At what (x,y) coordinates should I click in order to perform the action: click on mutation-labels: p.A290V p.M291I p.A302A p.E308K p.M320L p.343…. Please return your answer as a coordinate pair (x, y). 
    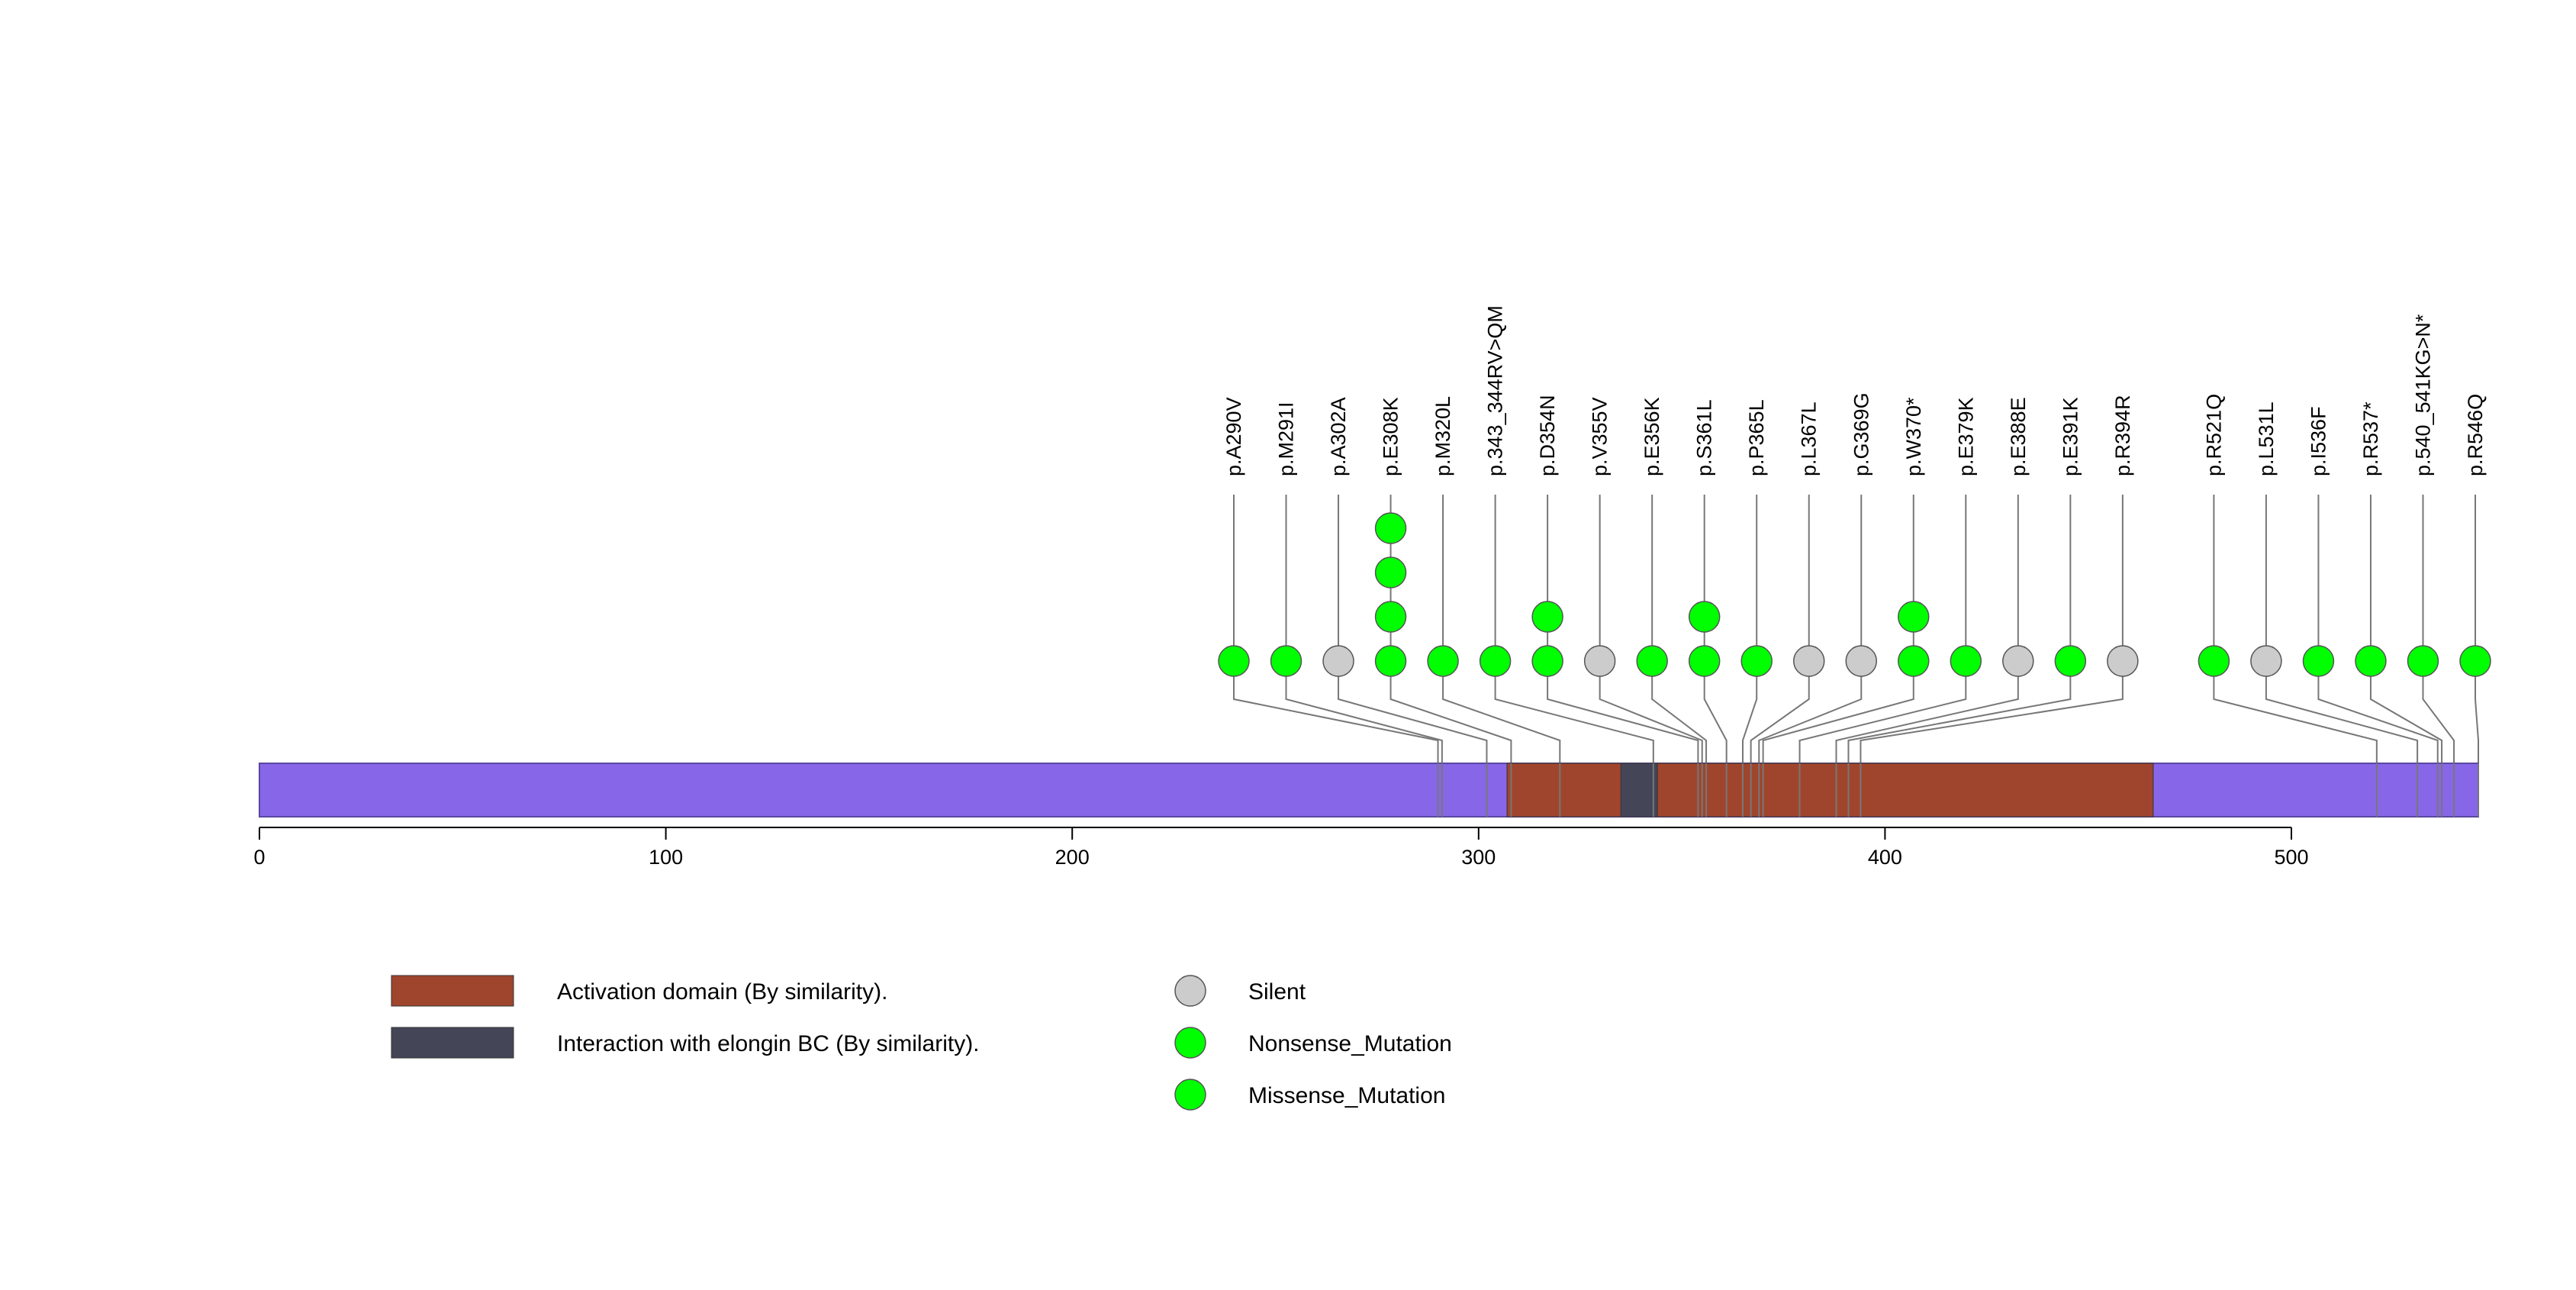
    Looking at the image, I should click on (1854, 391).